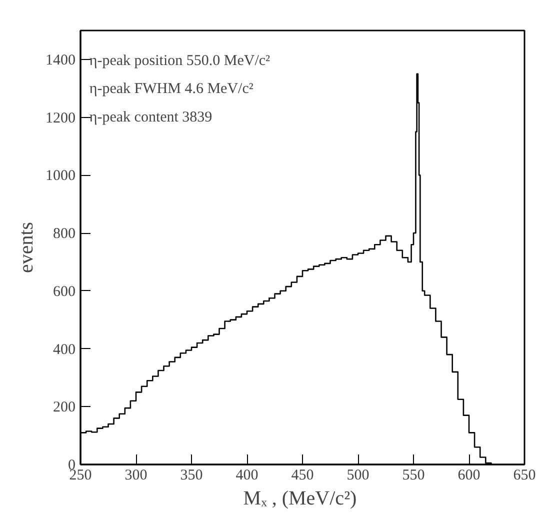  I want to click on annotation: η-peak FWHM 4.6 MeV/c², so click(171, 89).